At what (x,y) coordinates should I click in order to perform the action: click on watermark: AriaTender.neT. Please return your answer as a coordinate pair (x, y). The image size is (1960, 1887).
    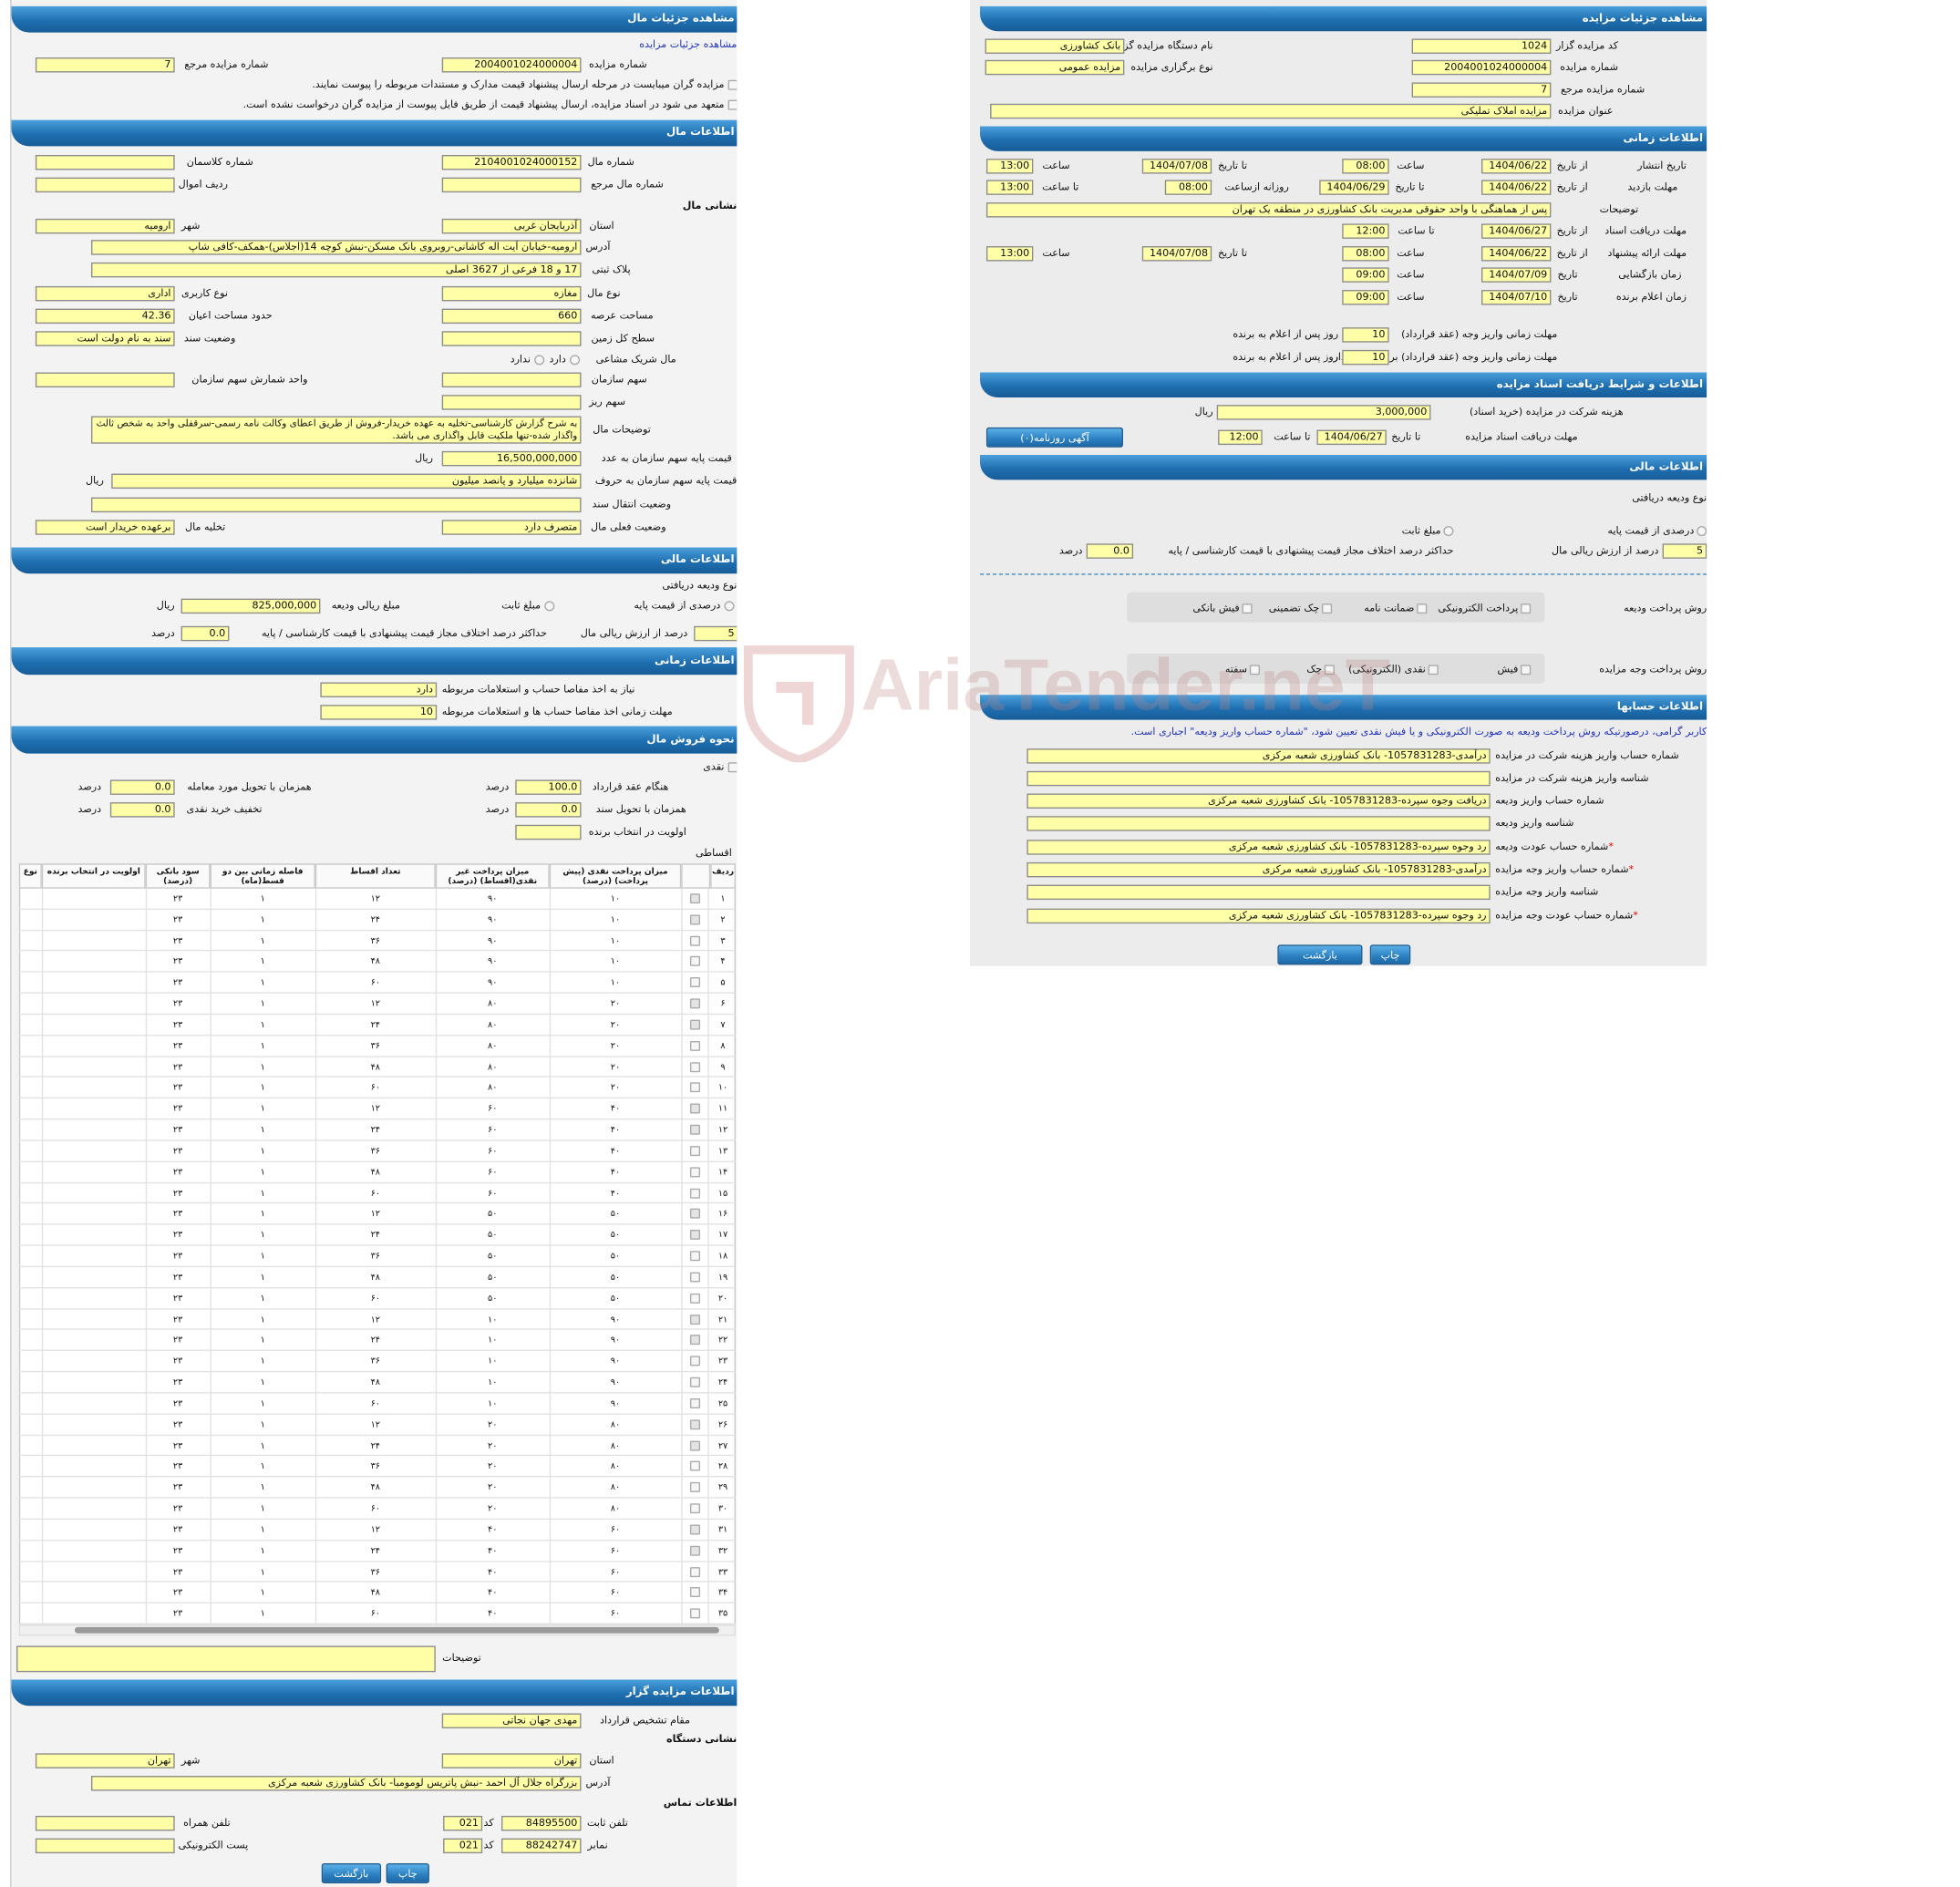
    Looking at the image, I should click on (1125, 686).